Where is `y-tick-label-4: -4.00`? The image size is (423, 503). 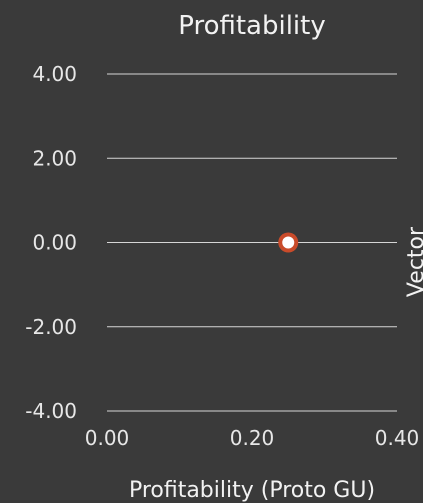 y-tick-label-4: -4.00 is located at coordinates (51, 411).